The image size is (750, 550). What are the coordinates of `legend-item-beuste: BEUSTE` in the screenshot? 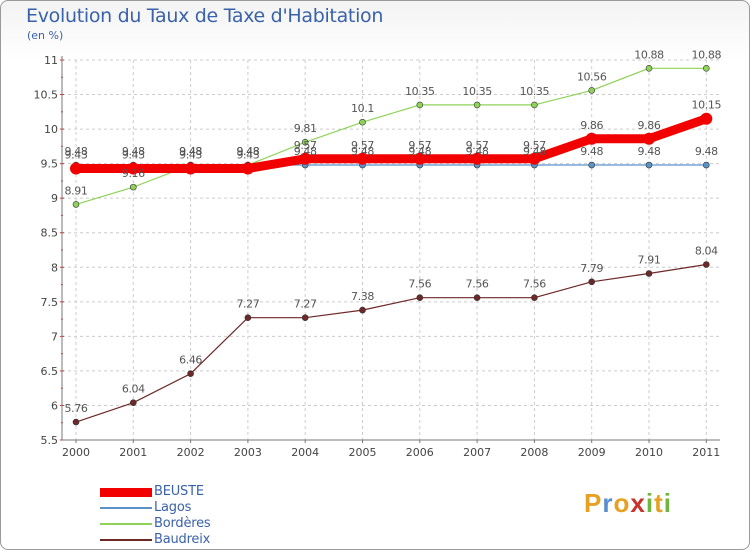 It's located at (200, 492).